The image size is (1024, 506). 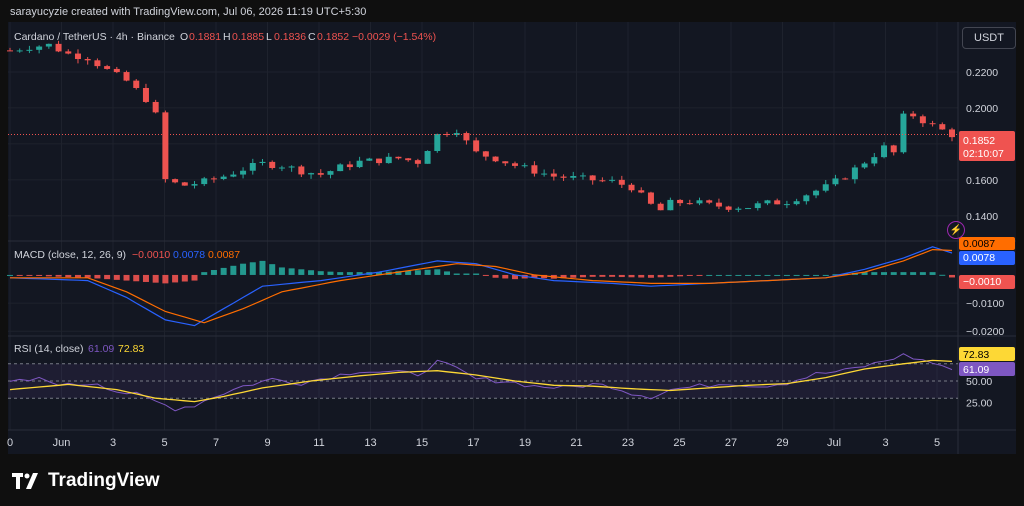 I want to click on rsi-legend-ma: 72.83, so click(x=131, y=349).